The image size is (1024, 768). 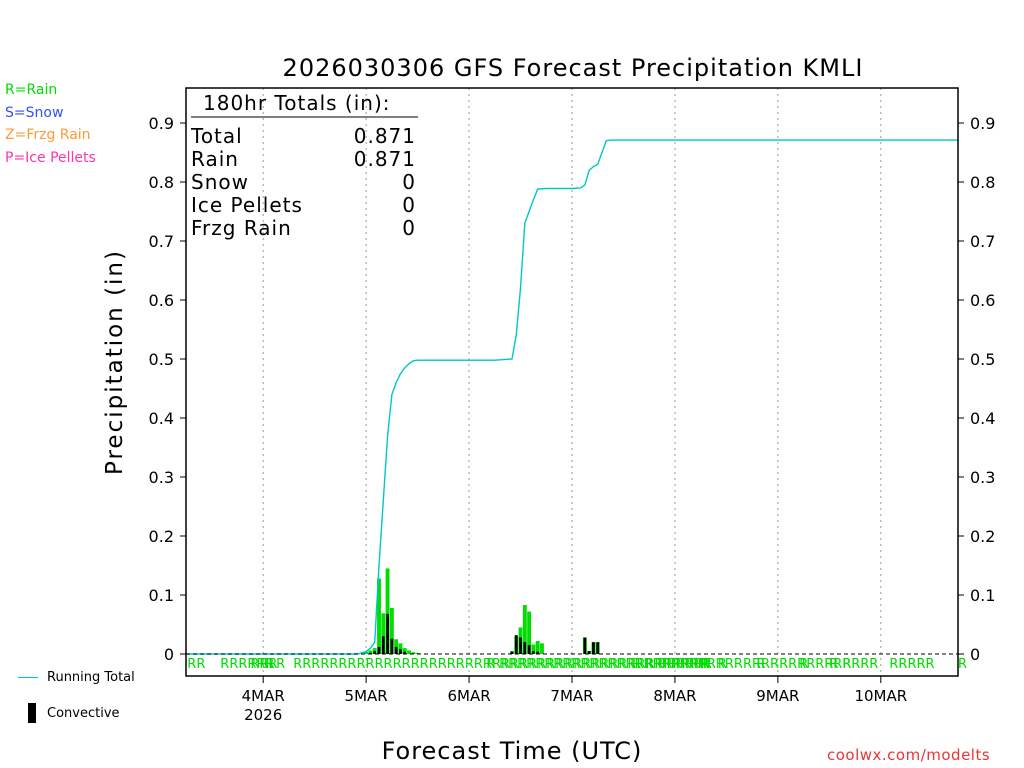 I want to click on credit-link: coolwx.com/modelts, so click(x=909, y=755).